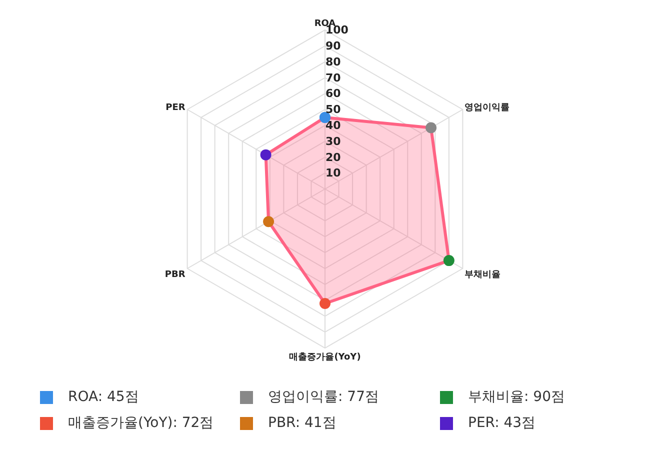 Image resolution: width=650 pixels, height=450 pixels. What do you see at coordinates (103, 397) in the screenshot?
I see `text: ROA: 45점` at bounding box center [103, 397].